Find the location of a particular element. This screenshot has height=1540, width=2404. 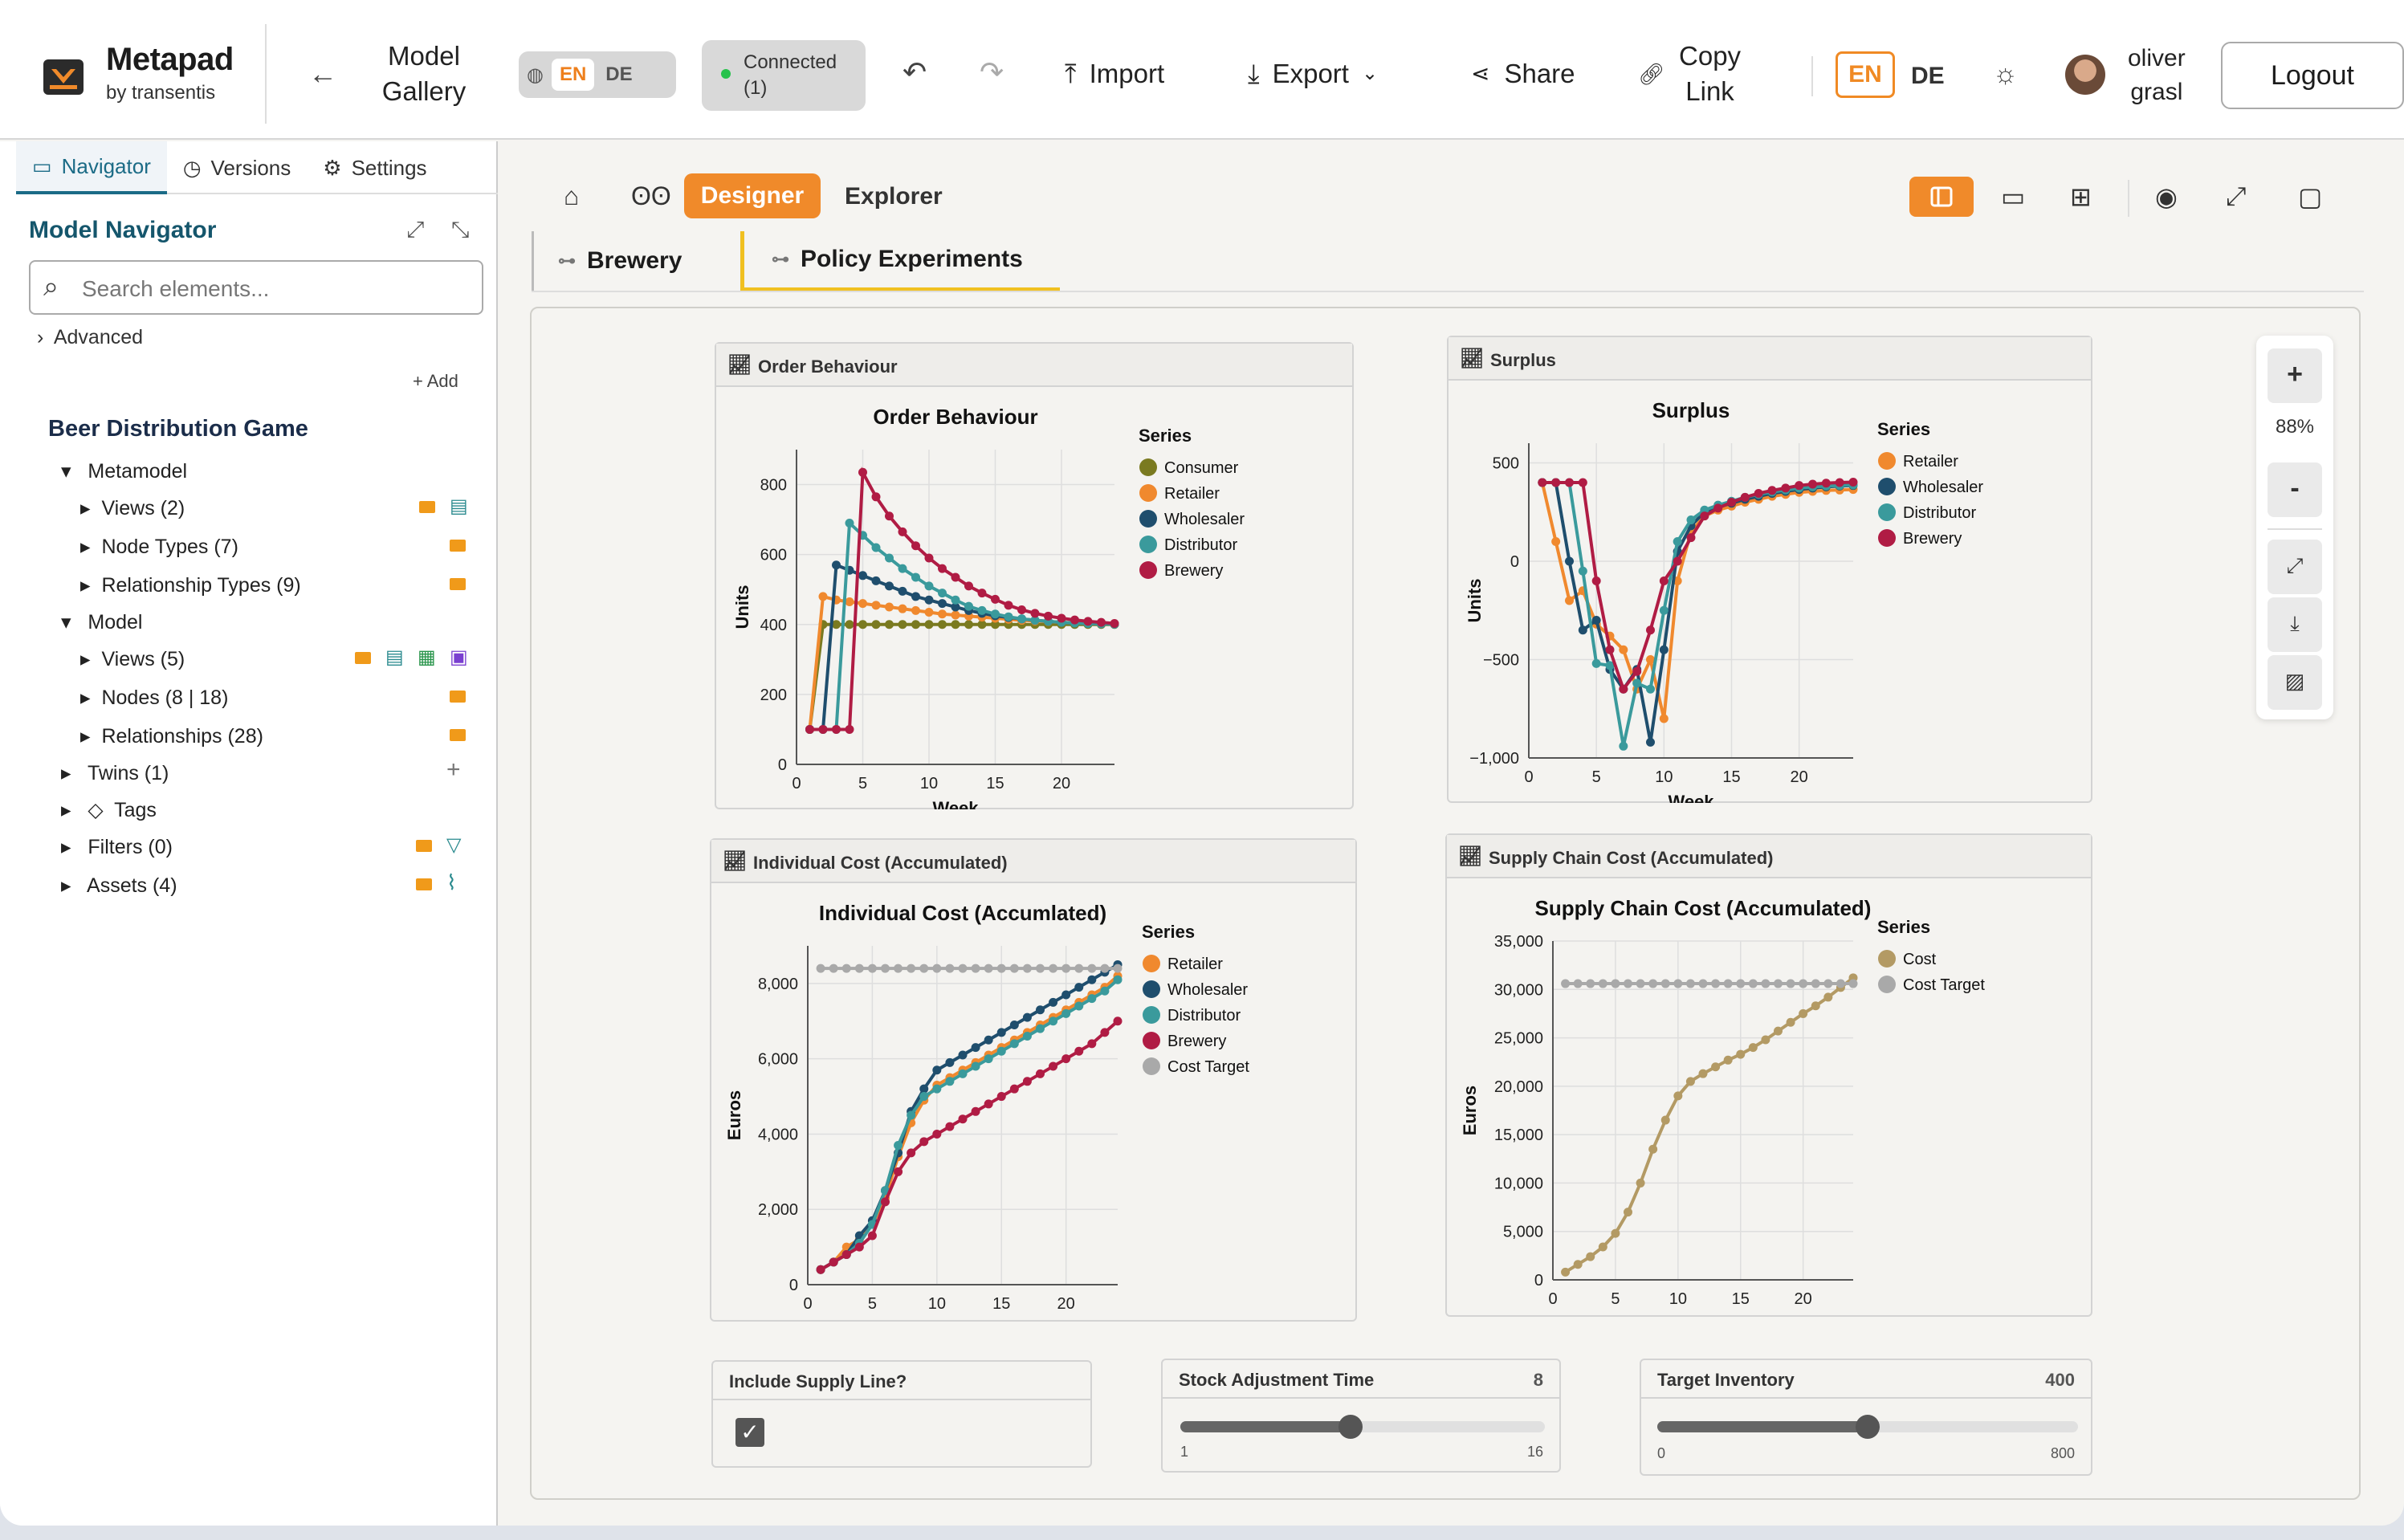

undo-icon: ↶ is located at coordinates (915, 71).